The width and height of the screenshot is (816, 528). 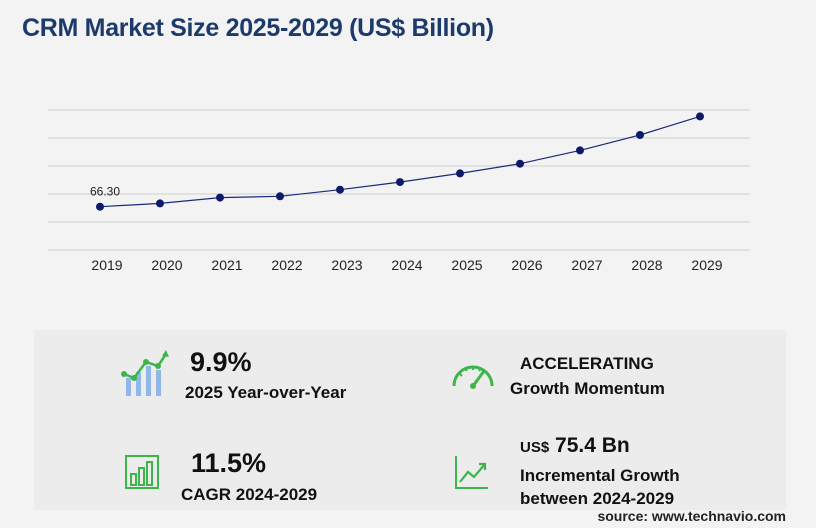 What do you see at coordinates (145, 376) in the screenshot?
I see `bar-line-chart-icon` at bounding box center [145, 376].